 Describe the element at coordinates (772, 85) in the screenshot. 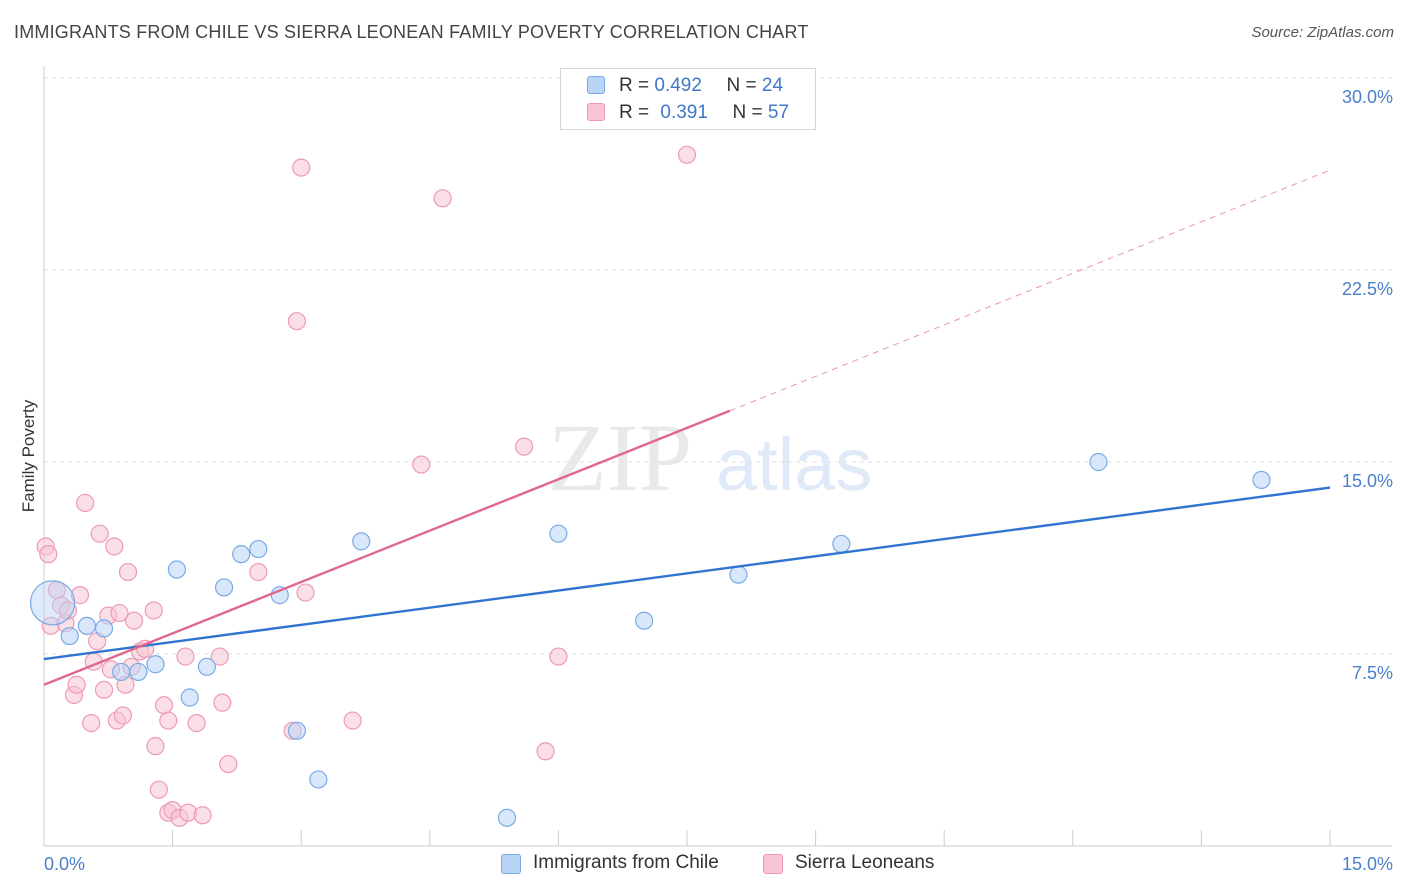

I see `legend-n-value: 24` at that location.